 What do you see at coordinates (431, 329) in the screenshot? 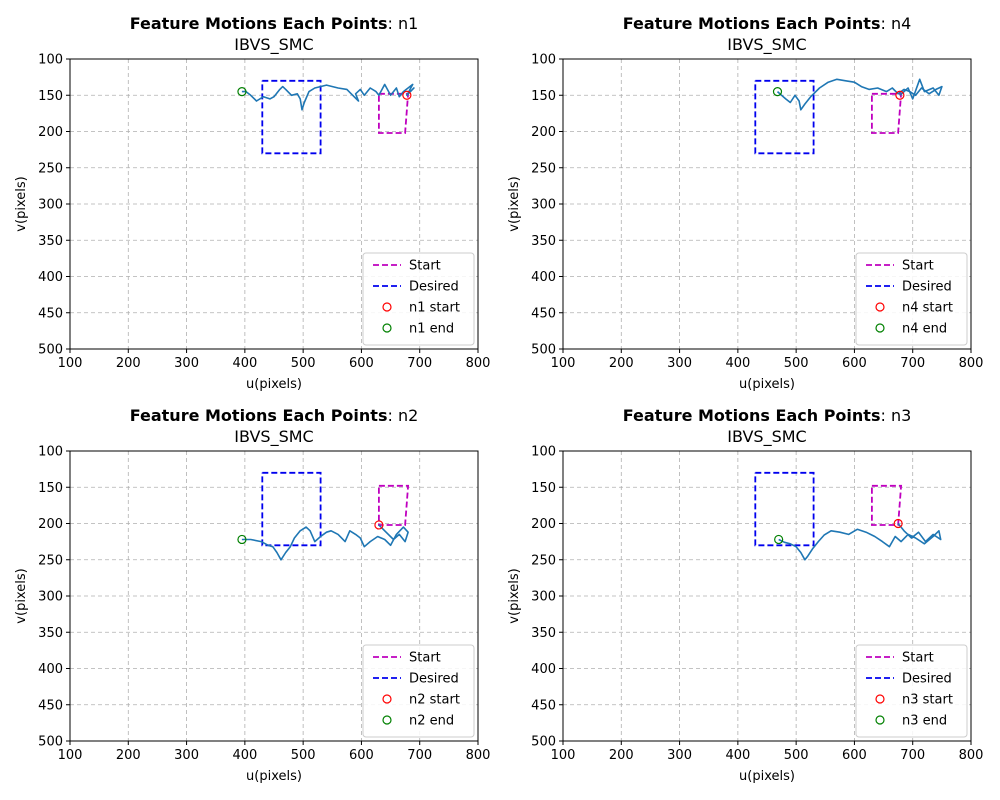
I see `legend-label: n1 end` at bounding box center [431, 329].